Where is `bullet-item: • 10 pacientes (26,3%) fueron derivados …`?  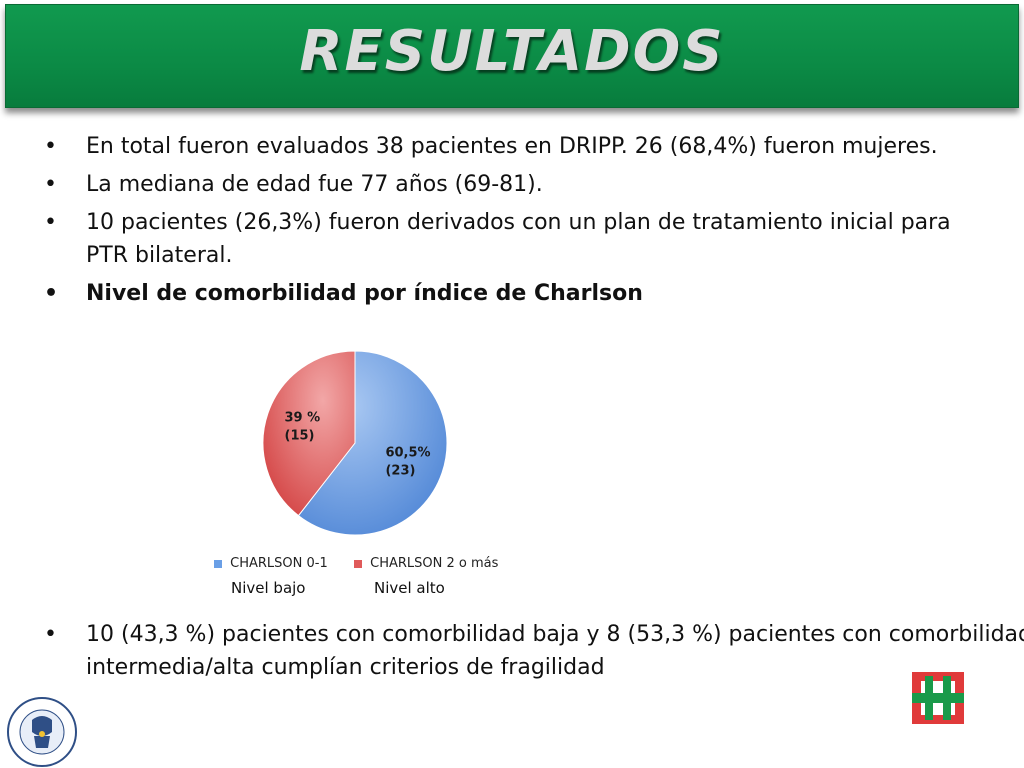
bullet-item: • 10 pacientes (26,3%) fueron derivados … is located at coordinates (519, 239).